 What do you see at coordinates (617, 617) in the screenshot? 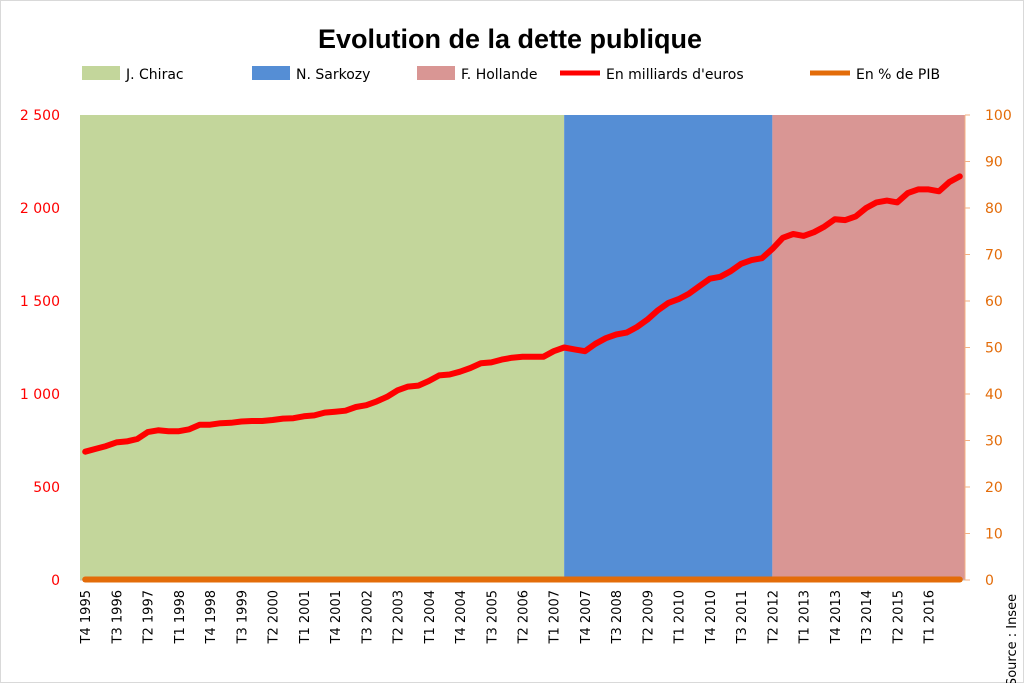
I see `x-tick-label: T3 2008` at bounding box center [617, 617].